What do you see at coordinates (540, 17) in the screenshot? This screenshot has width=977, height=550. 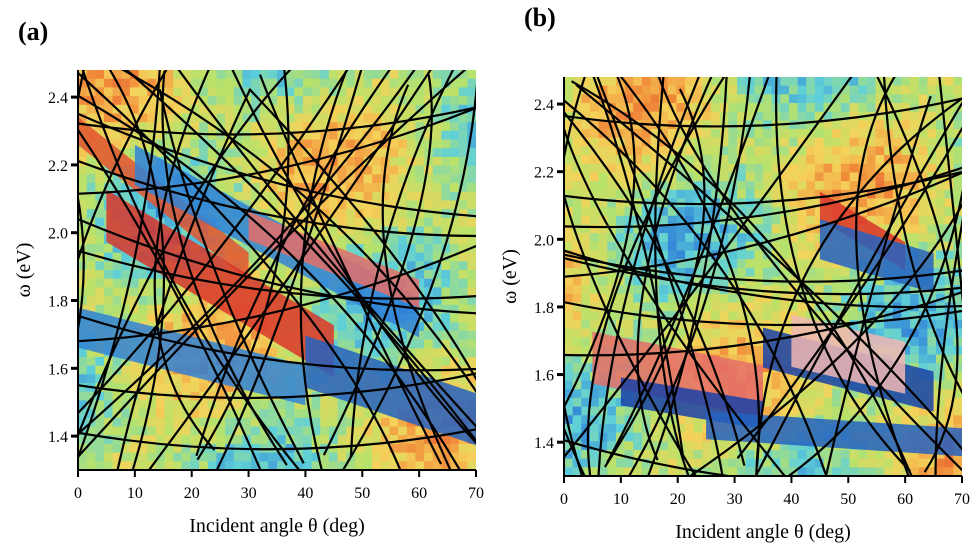 I see `panel-label: (b)` at bounding box center [540, 17].